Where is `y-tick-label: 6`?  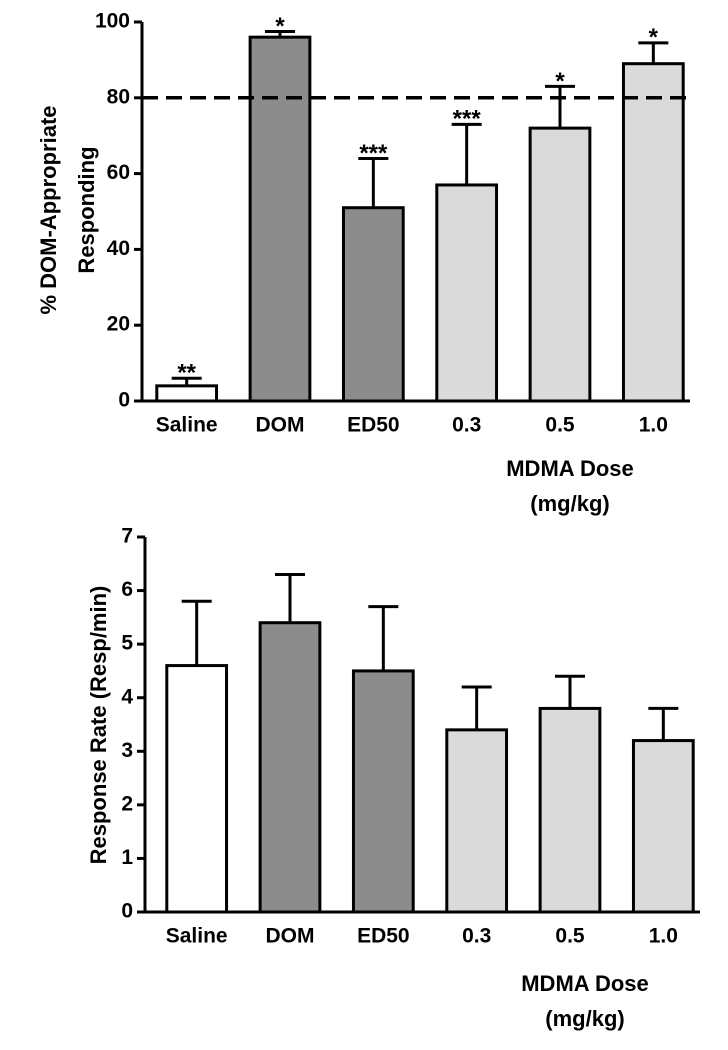 y-tick-label: 6 is located at coordinates (127, 589).